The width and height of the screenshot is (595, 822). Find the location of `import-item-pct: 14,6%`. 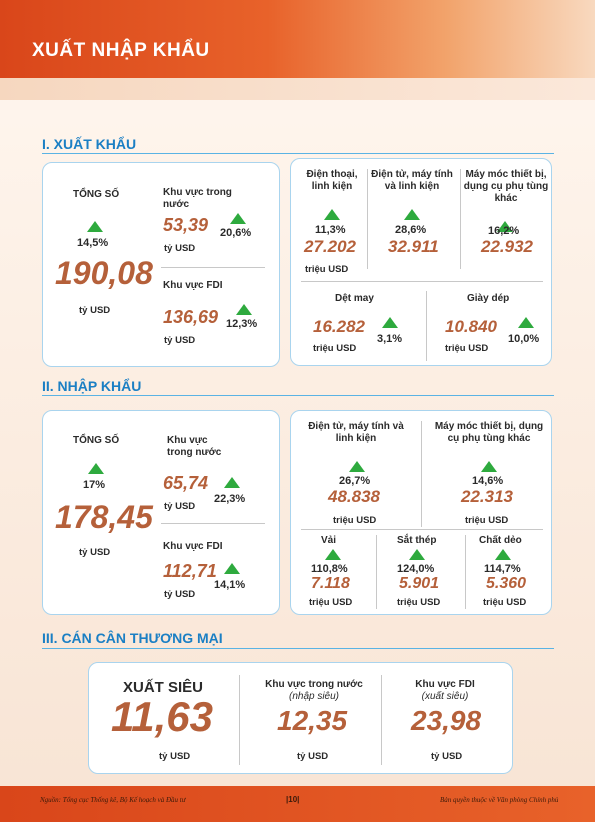

import-item-pct: 14,6% is located at coordinates (488, 481).